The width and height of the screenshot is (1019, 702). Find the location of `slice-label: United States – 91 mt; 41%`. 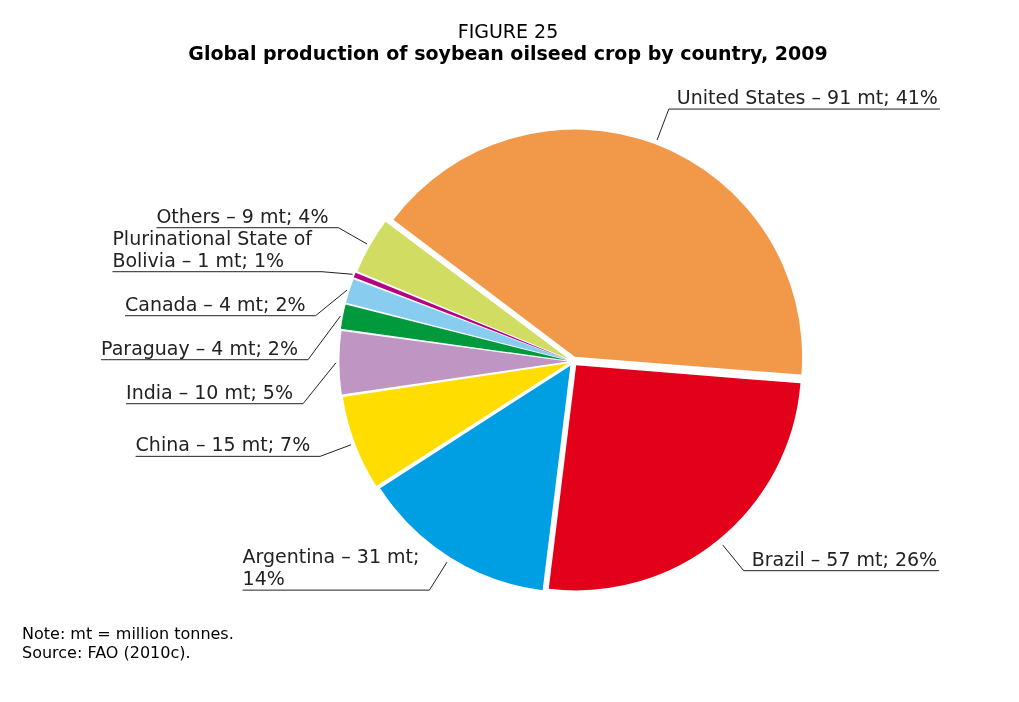

slice-label: United States – 91 mt; 41% is located at coordinates (807, 97).